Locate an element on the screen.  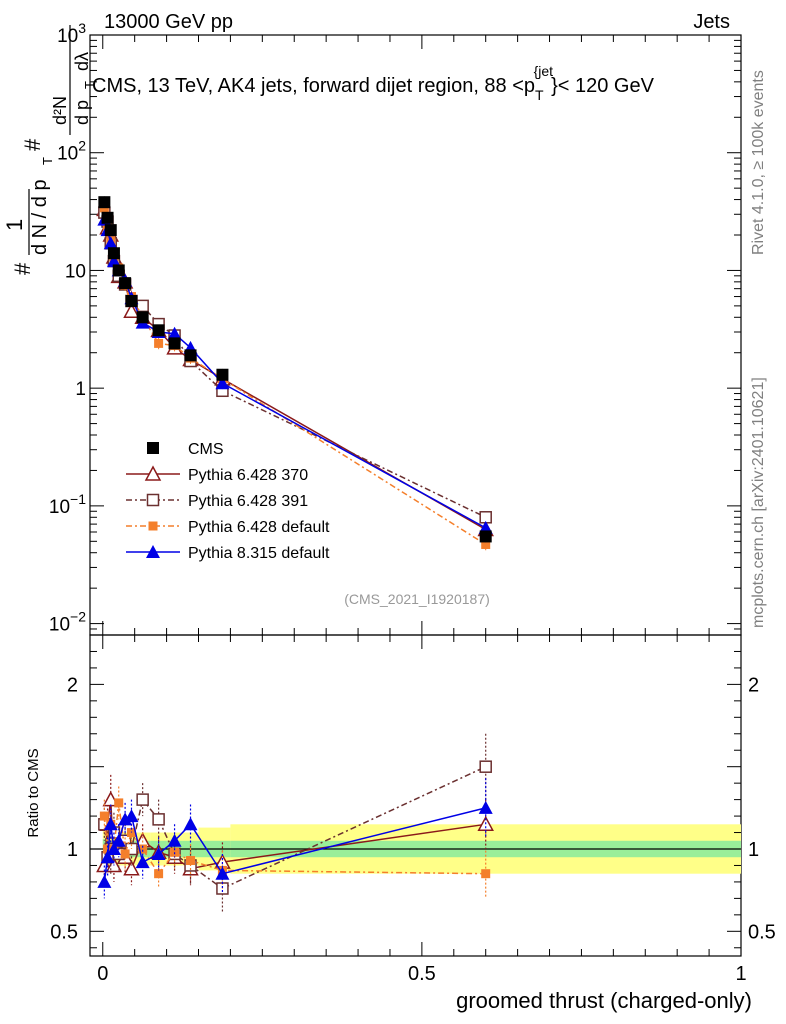
ylabel-dp: d p is located at coordinates (82, 112).